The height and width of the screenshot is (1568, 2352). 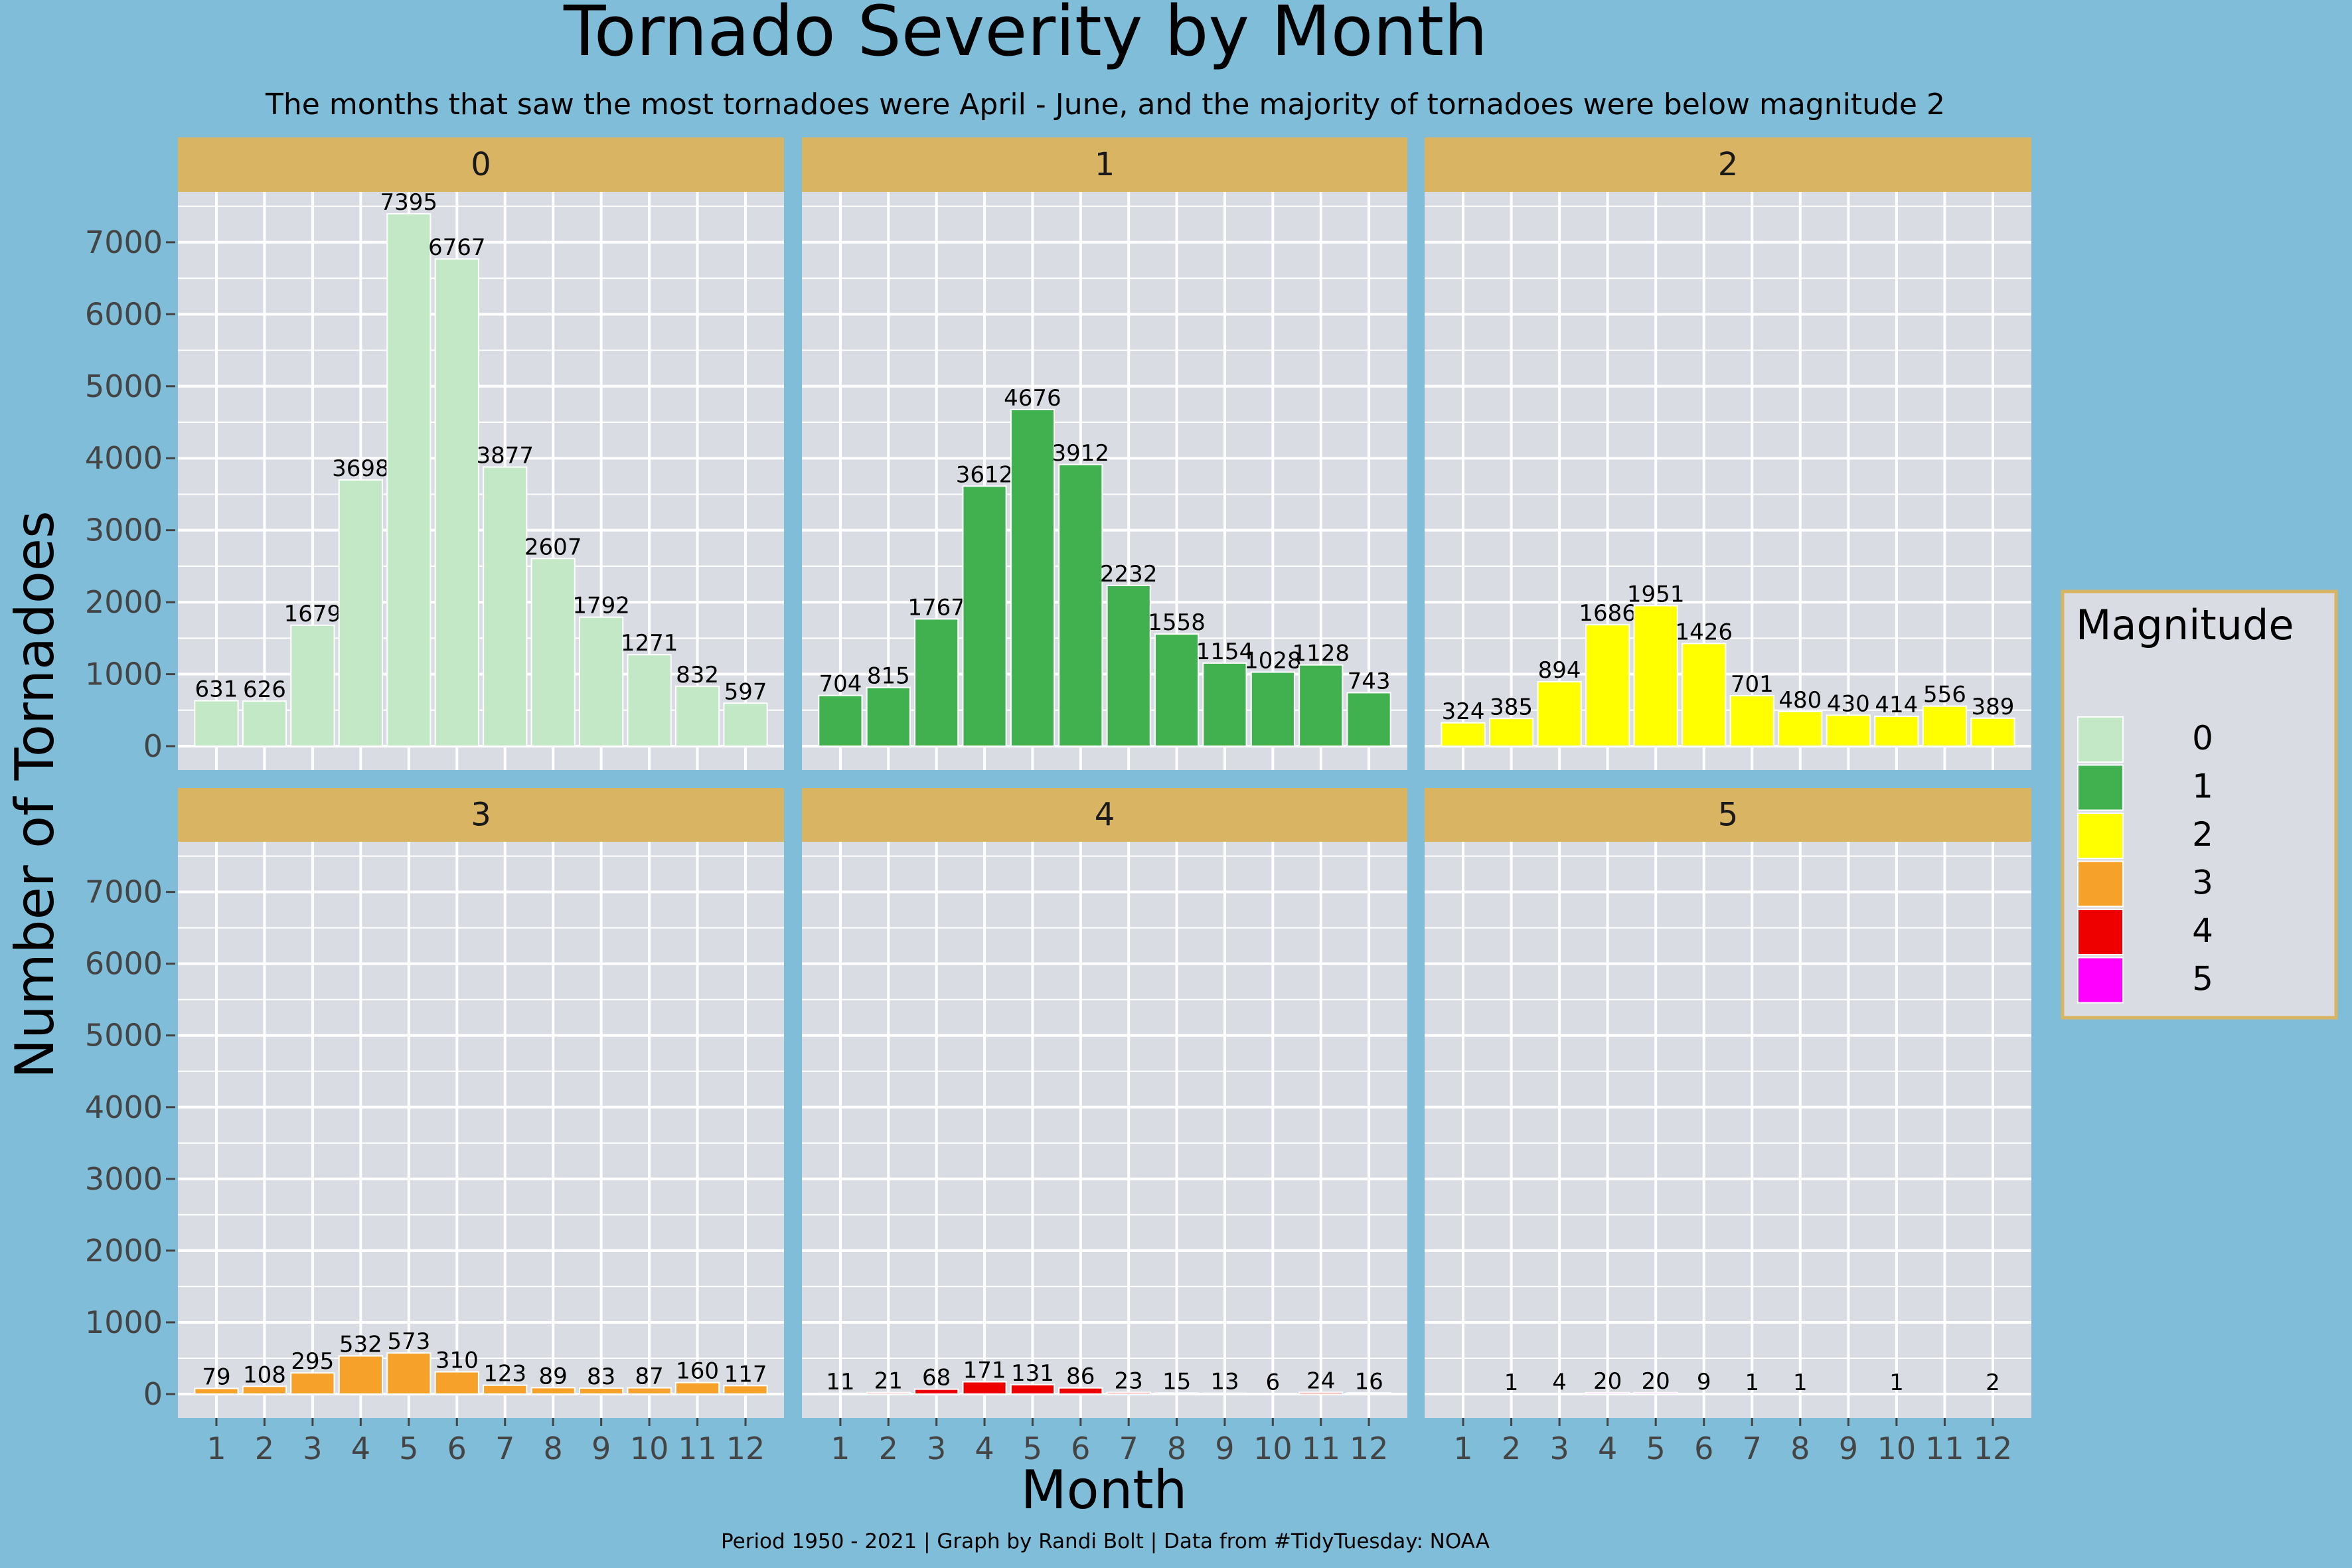 What do you see at coordinates (1129, 575) in the screenshot?
I see `data-label: 2232` at bounding box center [1129, 575].